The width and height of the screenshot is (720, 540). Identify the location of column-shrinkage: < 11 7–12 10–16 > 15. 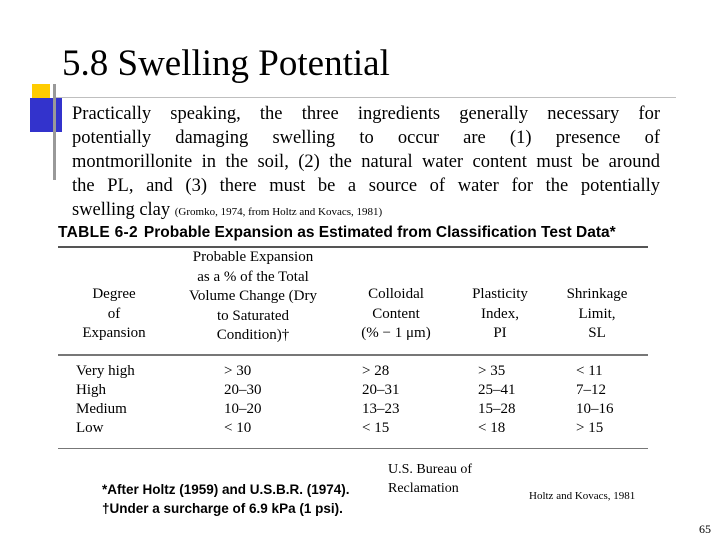
(595, 400).